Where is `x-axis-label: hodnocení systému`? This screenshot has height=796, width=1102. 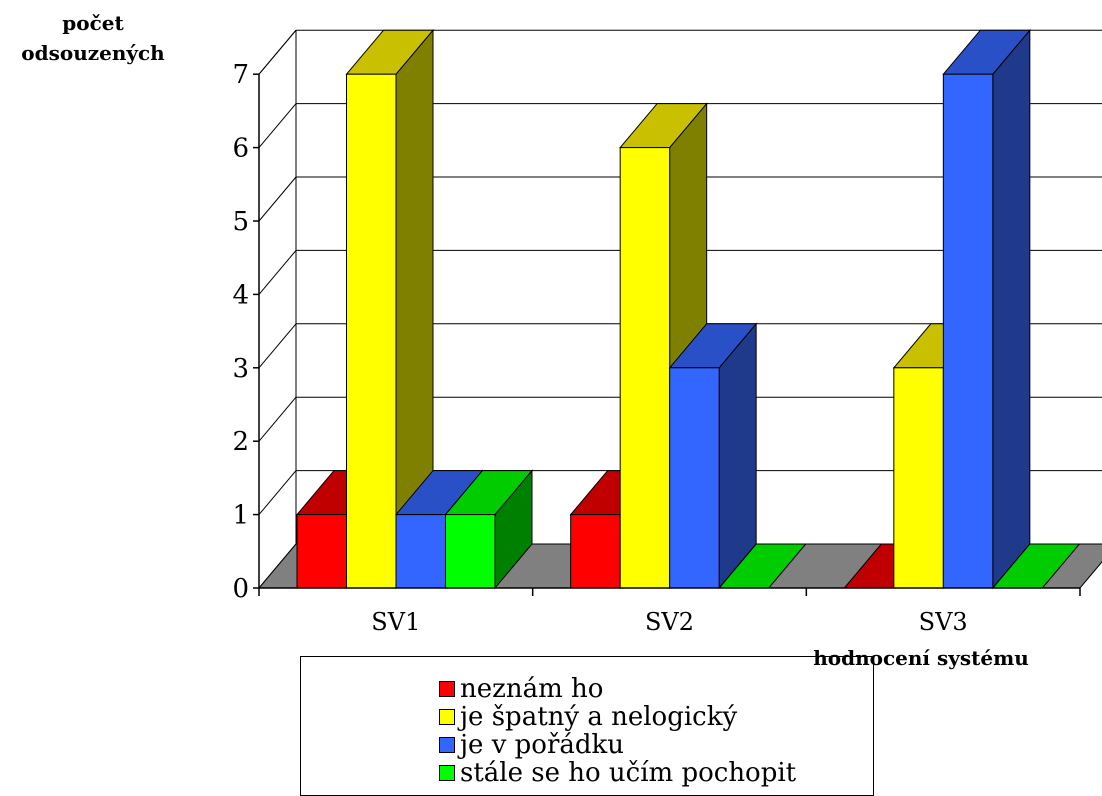 x-axis-label: hodnocení systému is located at coordinates (921, 658).